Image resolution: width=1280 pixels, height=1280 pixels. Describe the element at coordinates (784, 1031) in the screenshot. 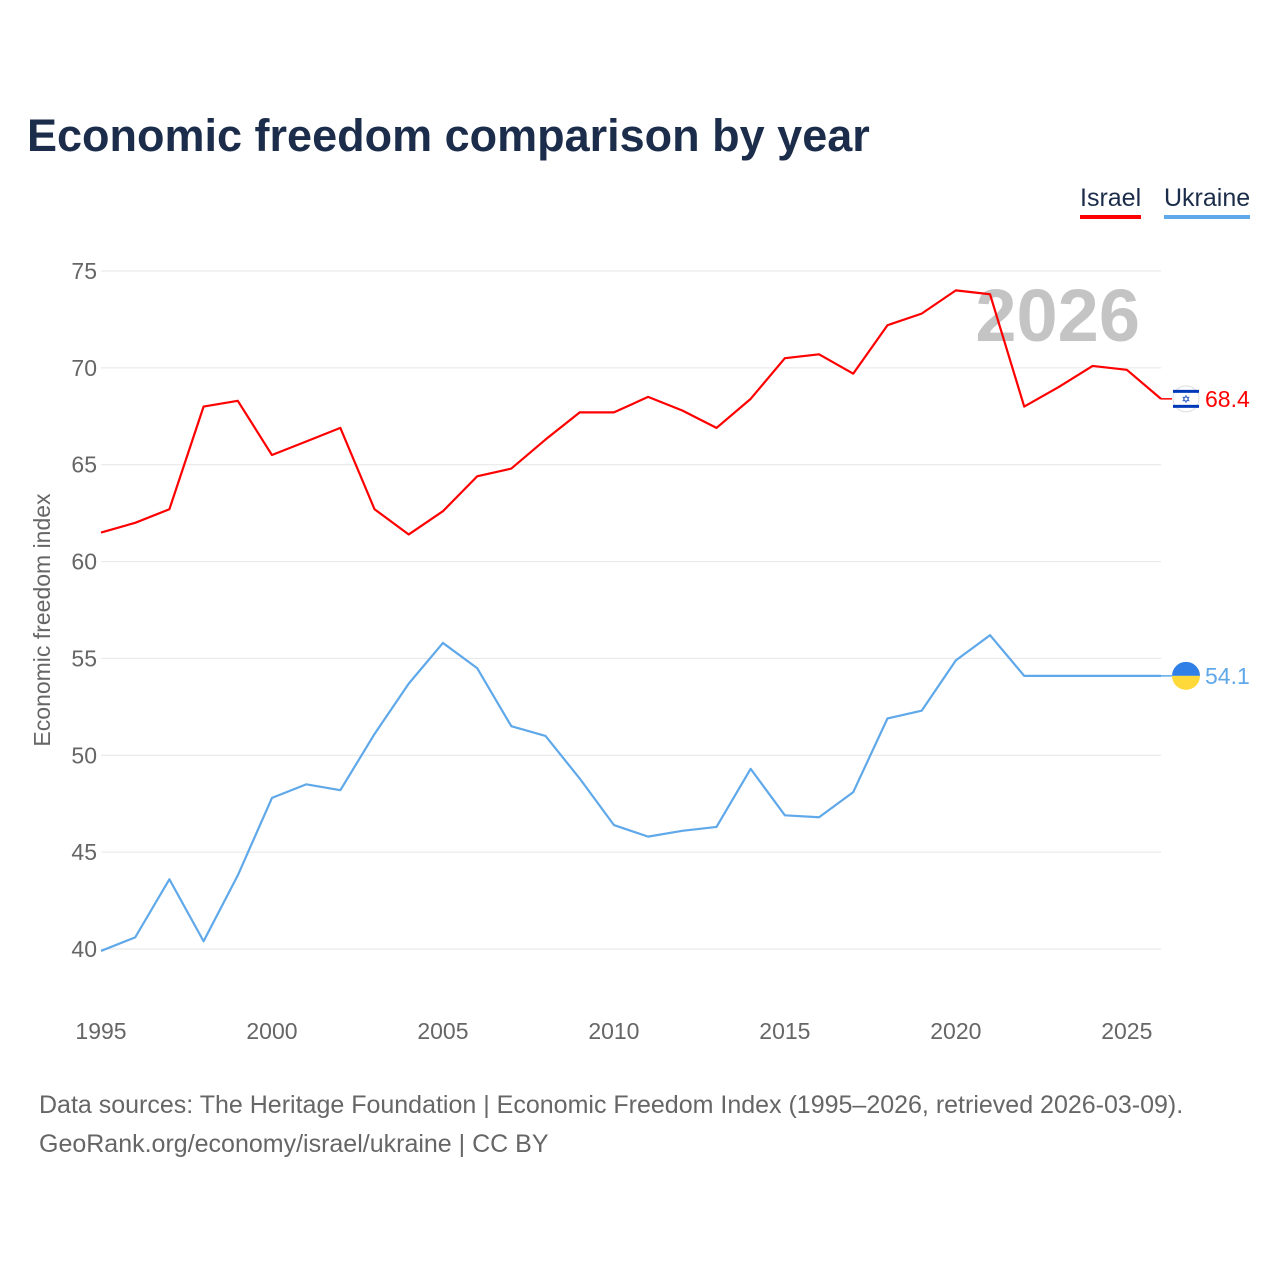

I see `x-tick-label: 2015` at that location.